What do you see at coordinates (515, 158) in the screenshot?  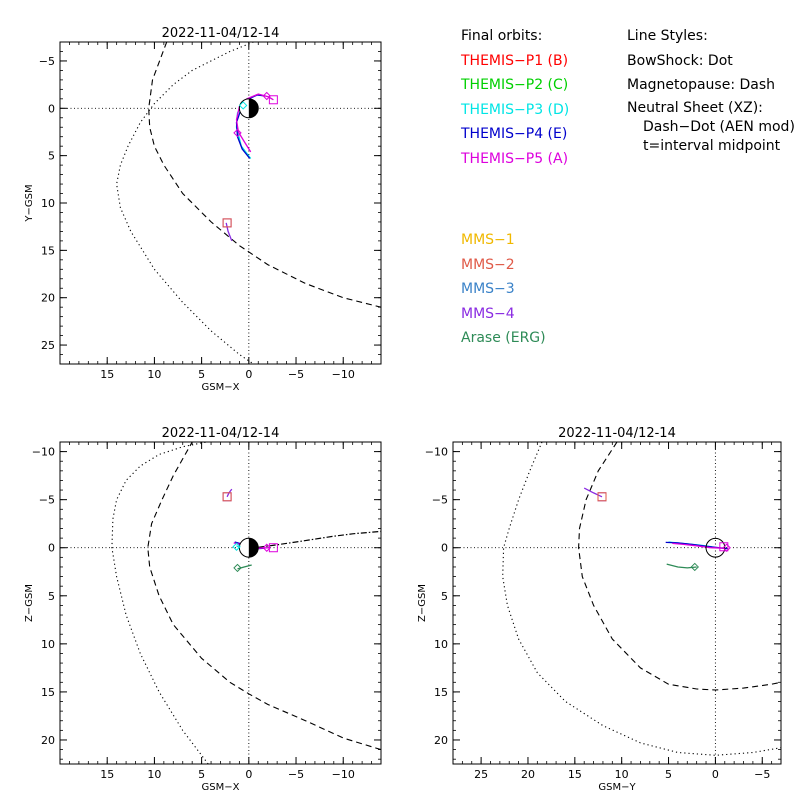 I see `legend-themis-p5: THEMIS−P5 (A)` at bounding box center [515, 158].